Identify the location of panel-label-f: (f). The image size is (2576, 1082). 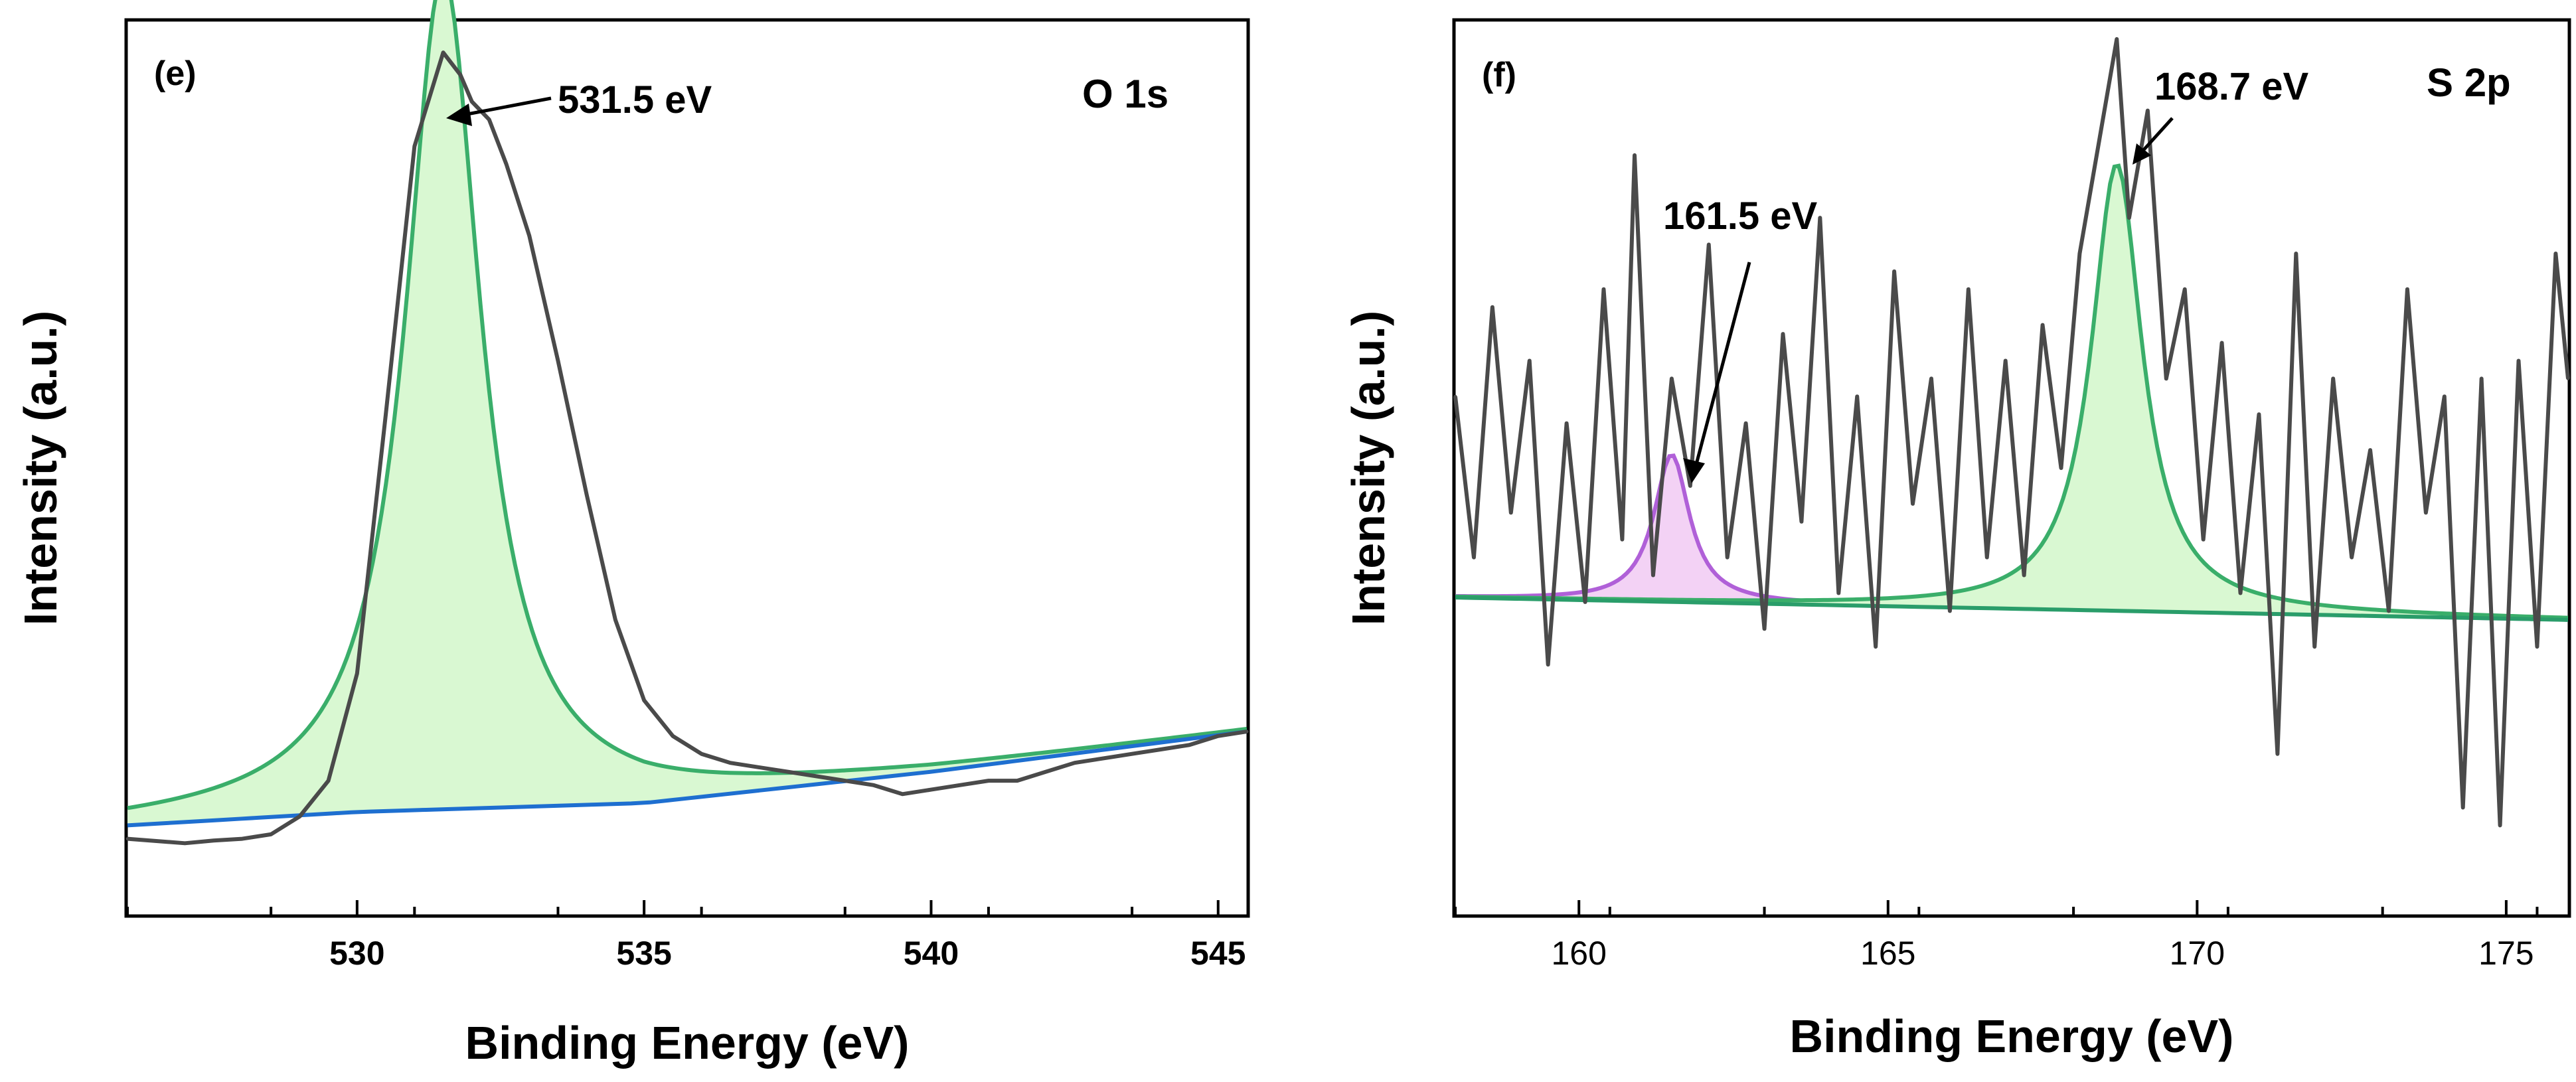
(1499, 75).